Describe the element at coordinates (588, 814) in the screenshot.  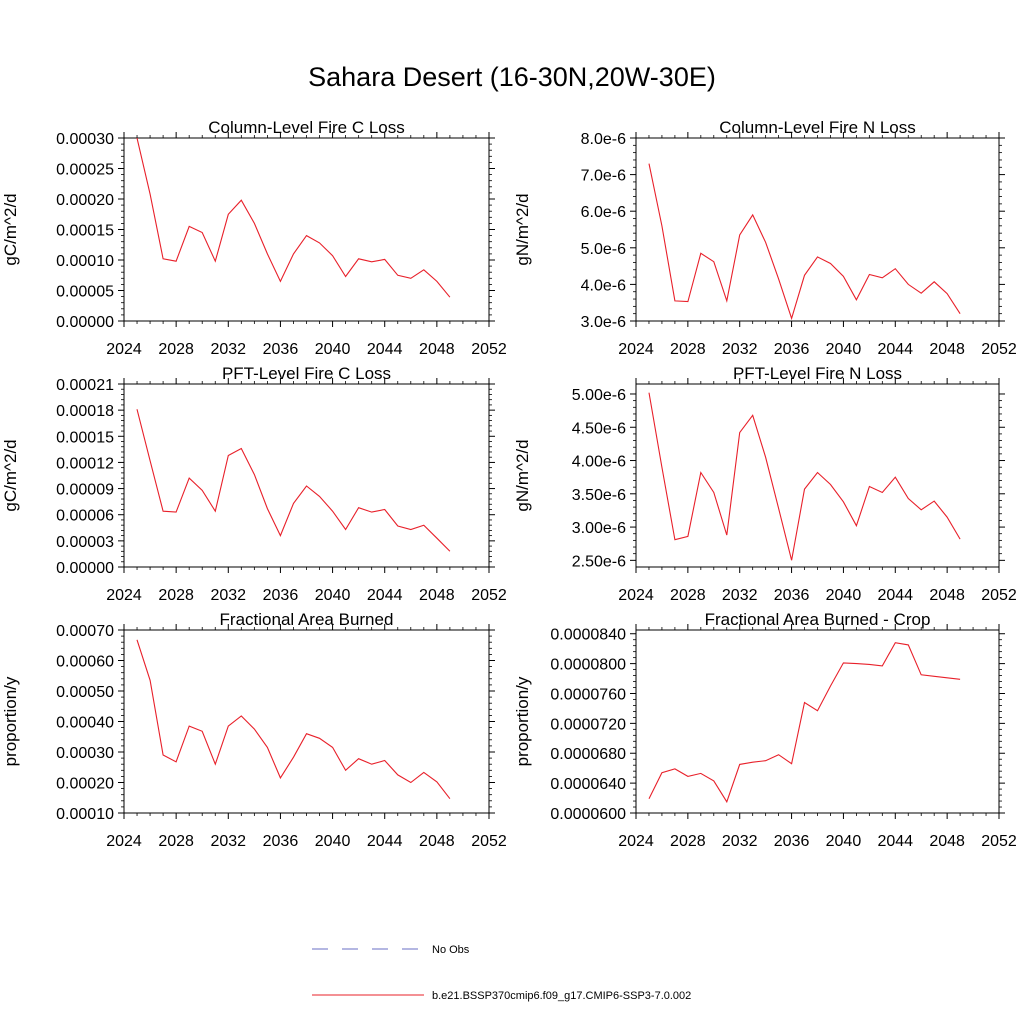
I see `y-tick-label: 0.0000600` at that location.